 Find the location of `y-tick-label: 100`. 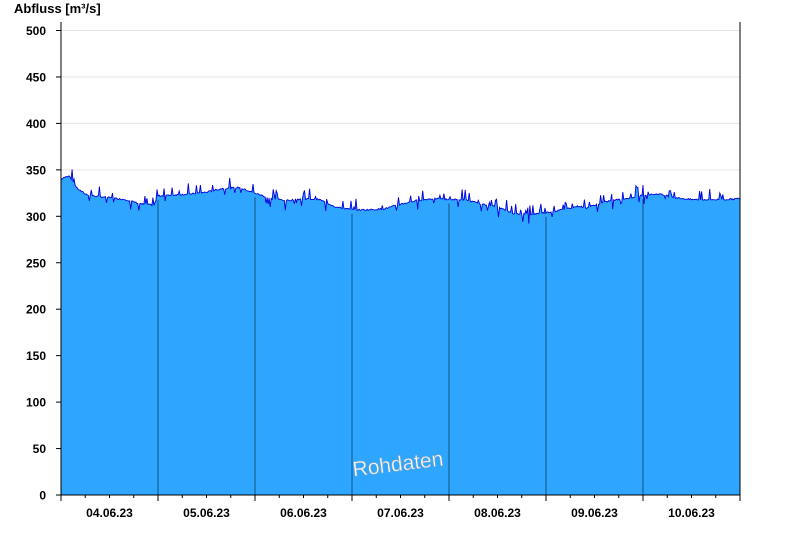

y-tick-label: 100 is located at coordinates (36, 403).